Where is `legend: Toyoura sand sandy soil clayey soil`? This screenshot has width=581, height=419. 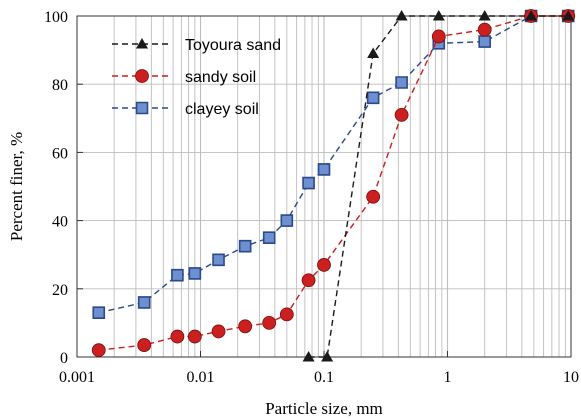
legend: Toyoura sand sandy soil clayey soil is located at coordinates (196, 77).